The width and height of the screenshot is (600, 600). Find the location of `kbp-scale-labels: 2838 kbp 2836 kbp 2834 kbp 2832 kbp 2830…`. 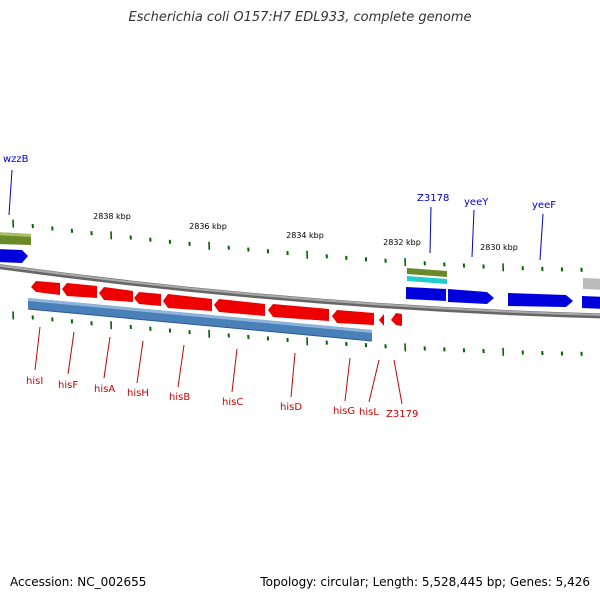

kbp-scale-labels: 2838 kbp 2836 kbp 2834 kbp 2832 kbp 2830… is located at coordinates (305, 232).